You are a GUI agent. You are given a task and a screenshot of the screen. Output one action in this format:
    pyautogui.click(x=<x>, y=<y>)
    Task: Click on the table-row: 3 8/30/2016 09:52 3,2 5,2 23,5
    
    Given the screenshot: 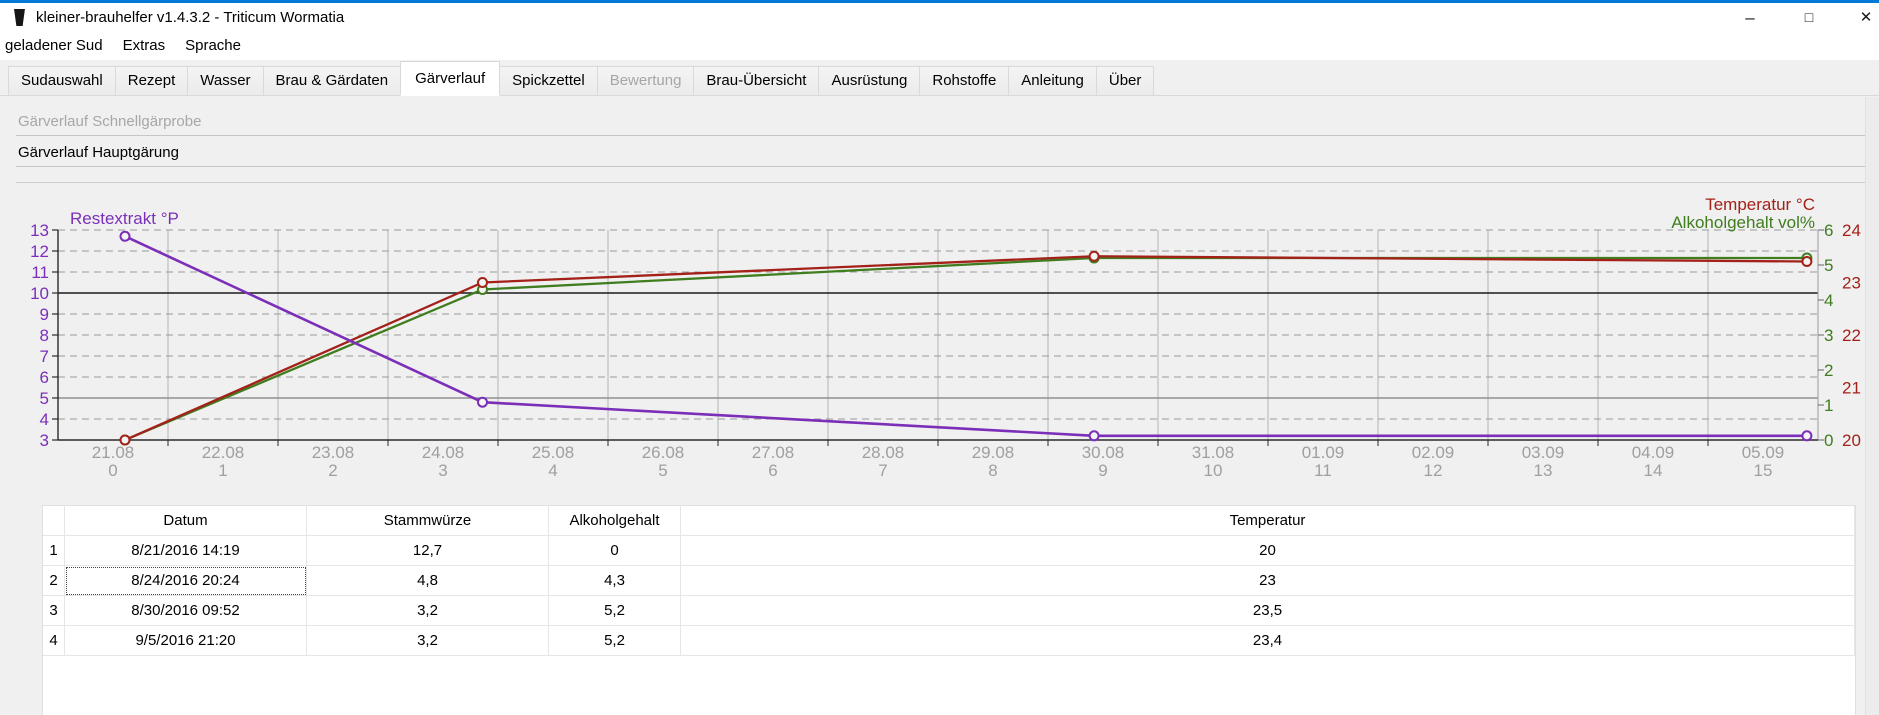 What is the action you would take?
    pyautogui.click(x=949, y=611)
    